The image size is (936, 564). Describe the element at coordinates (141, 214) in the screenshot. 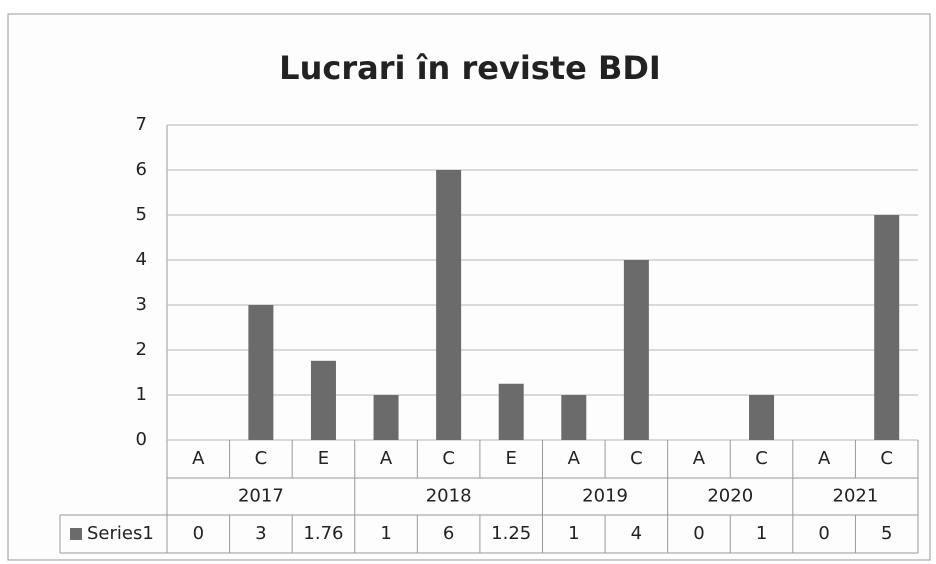

I see `y-tick-label: 5` at that location.